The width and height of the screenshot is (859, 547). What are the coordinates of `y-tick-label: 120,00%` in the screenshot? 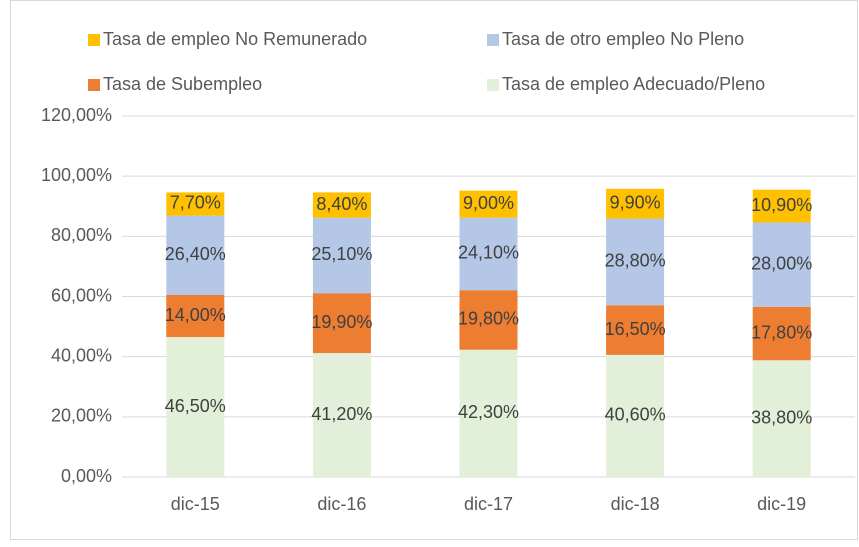 It's located at (76, 115).